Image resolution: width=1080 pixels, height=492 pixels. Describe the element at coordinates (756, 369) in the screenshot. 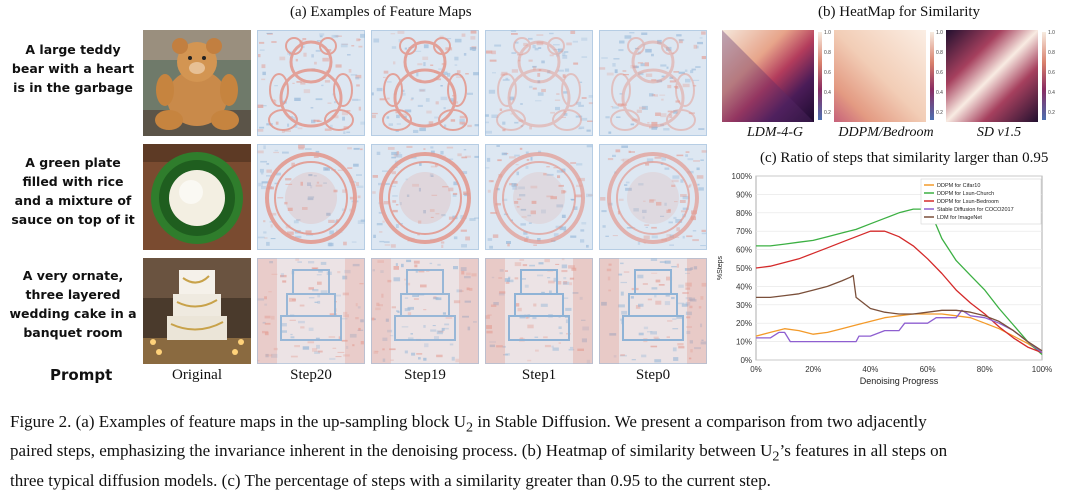

I see `x-tick-label: 0%` at that location.